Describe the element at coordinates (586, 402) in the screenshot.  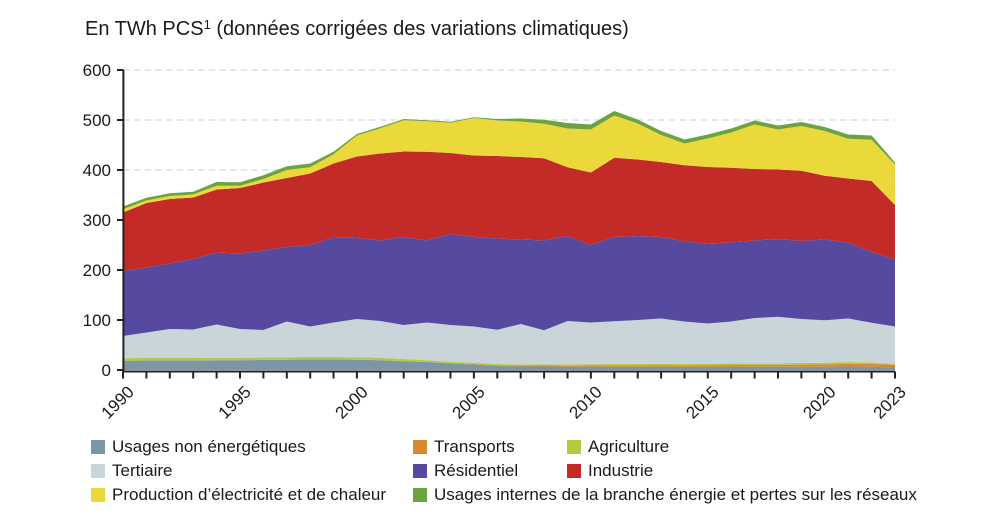
I see `svg-text: 2010` at that location.